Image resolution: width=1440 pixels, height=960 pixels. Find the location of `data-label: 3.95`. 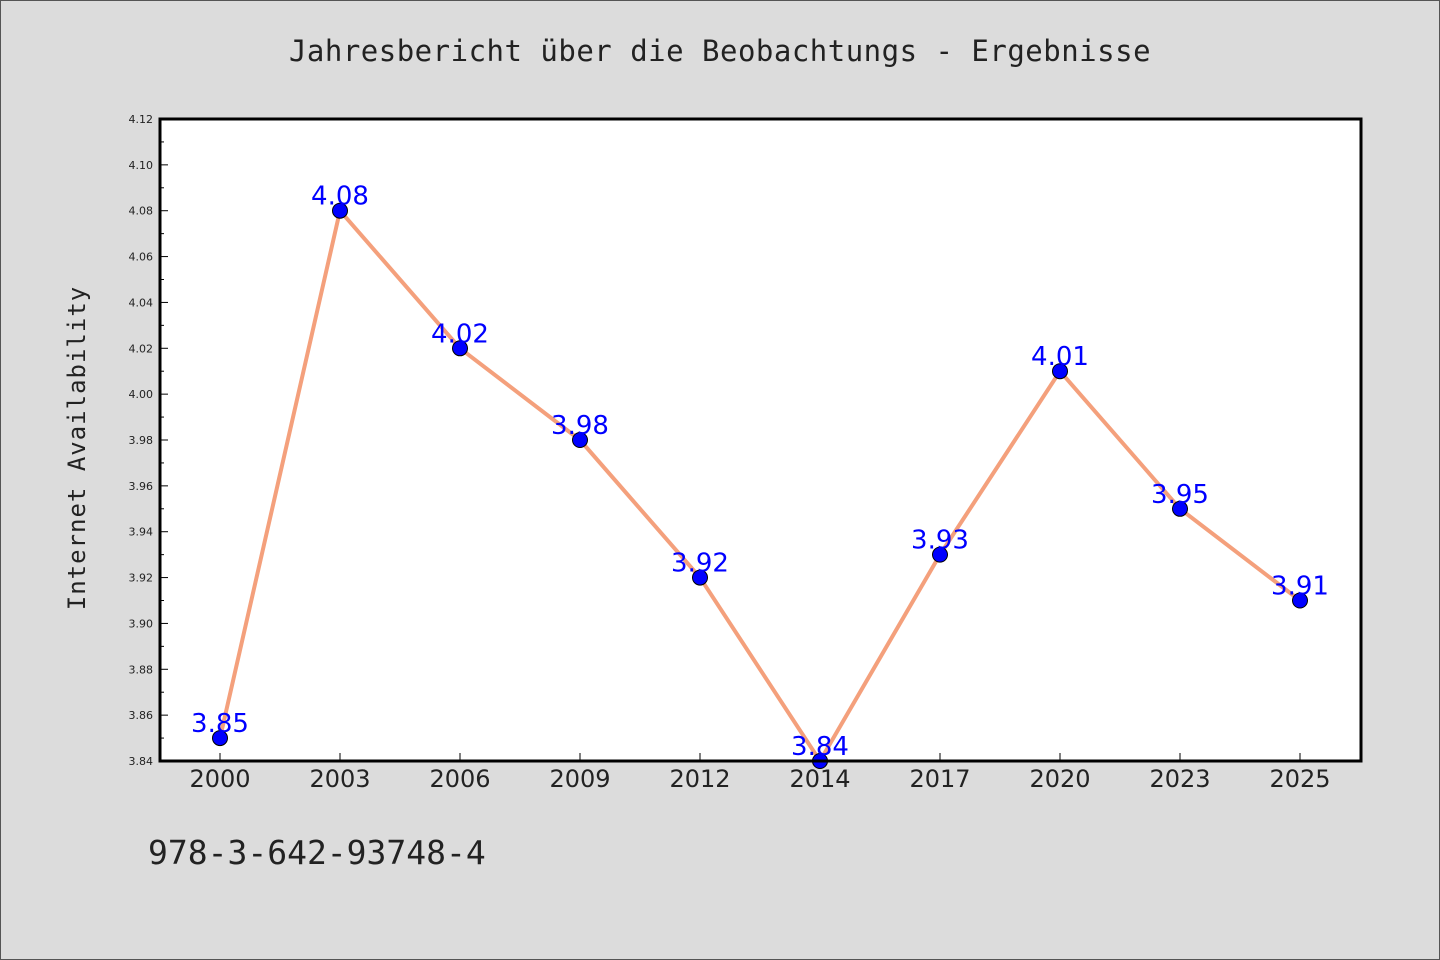

data-label: 3.95 is located at coordinates (1180, 495).